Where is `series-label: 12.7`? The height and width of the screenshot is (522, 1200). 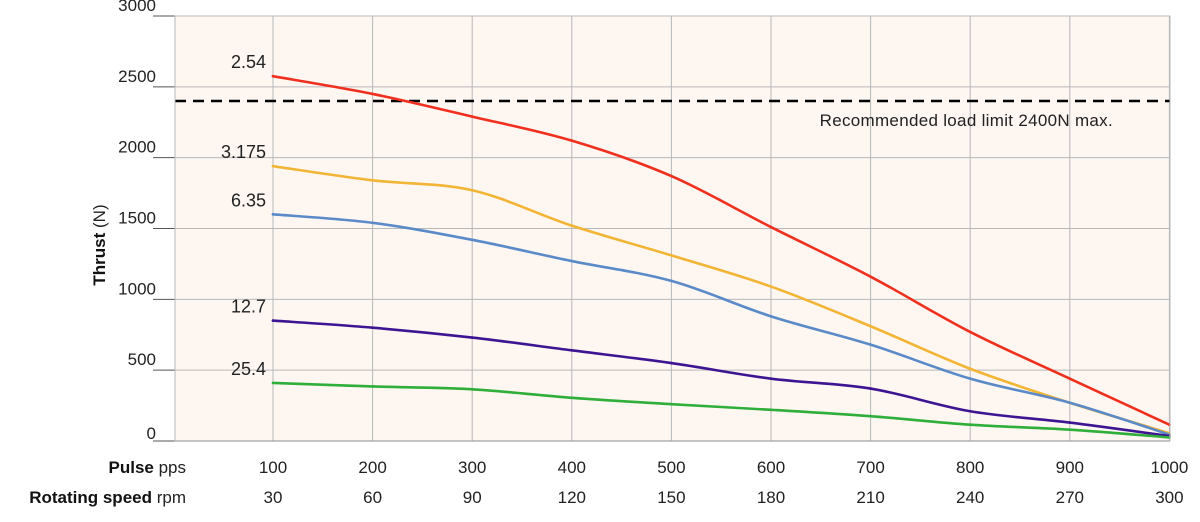 series-label: 12.7 is located at coordinates (248, 307).